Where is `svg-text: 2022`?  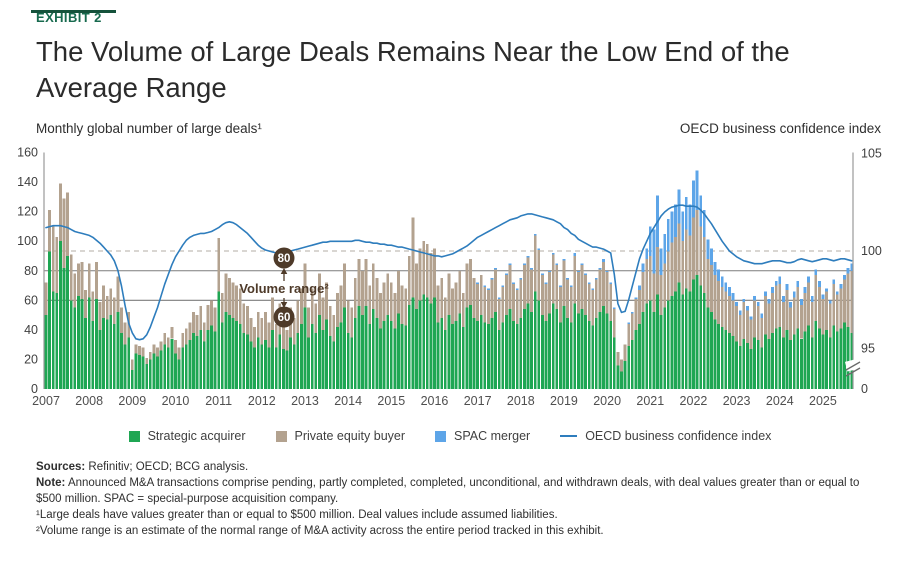 svg-text: 2022 is located at coordinates (694, 401).